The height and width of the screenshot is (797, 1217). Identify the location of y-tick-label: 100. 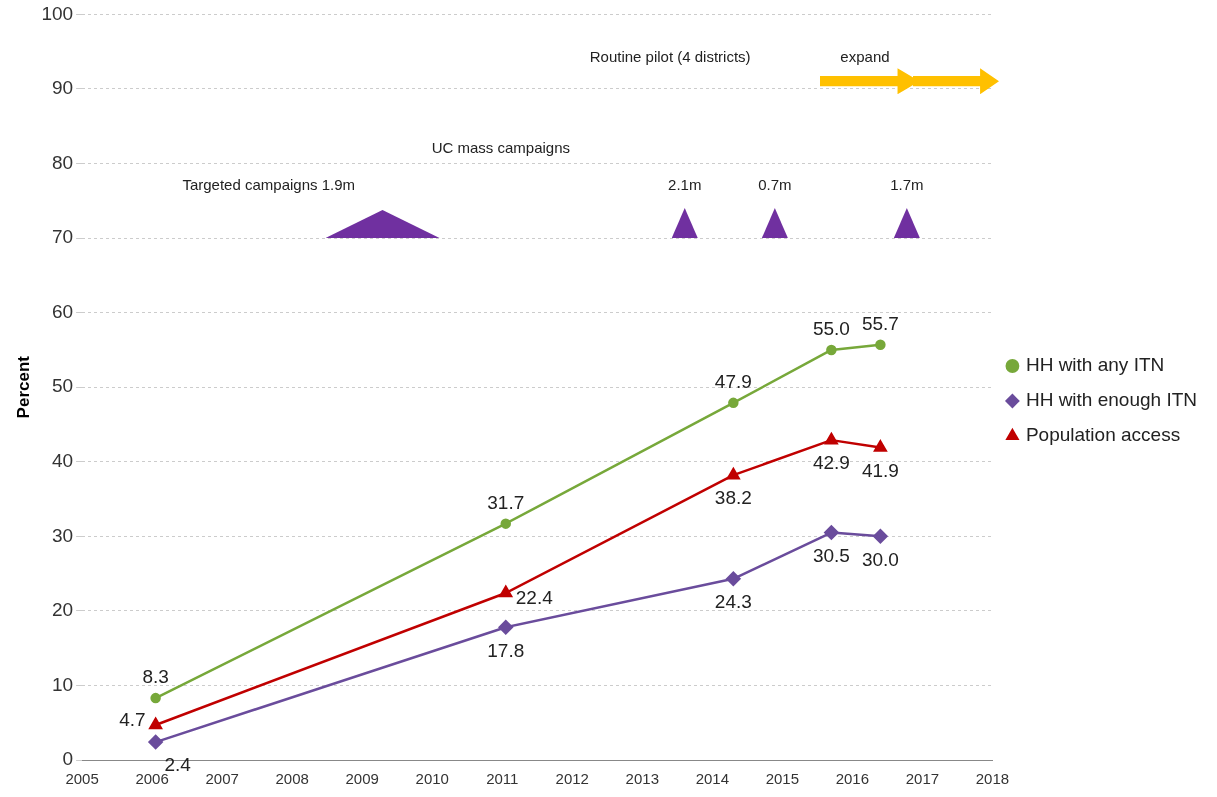
(57, 13).